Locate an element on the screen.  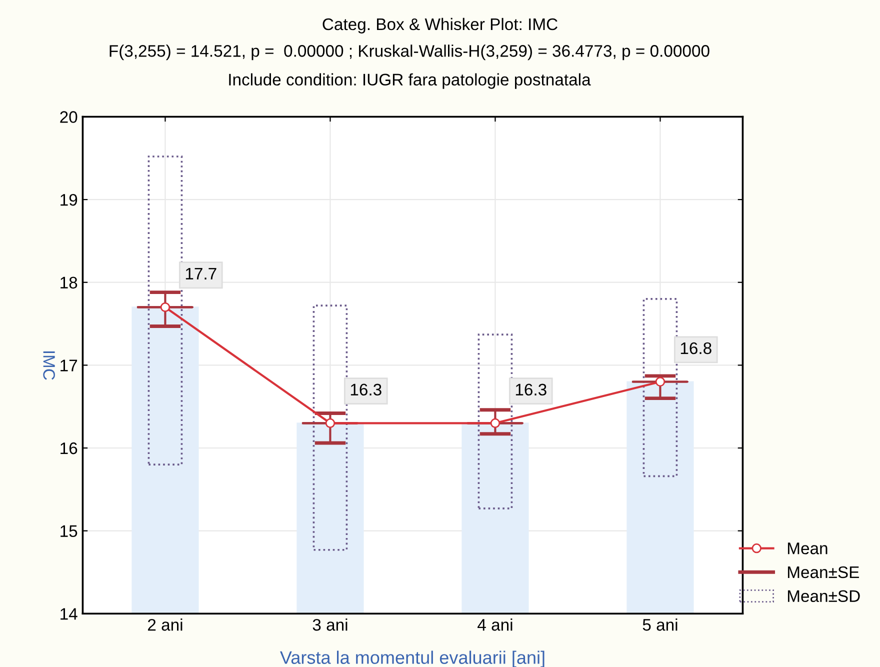
y-tick-label: 17 is located at coordinates (69, 366).